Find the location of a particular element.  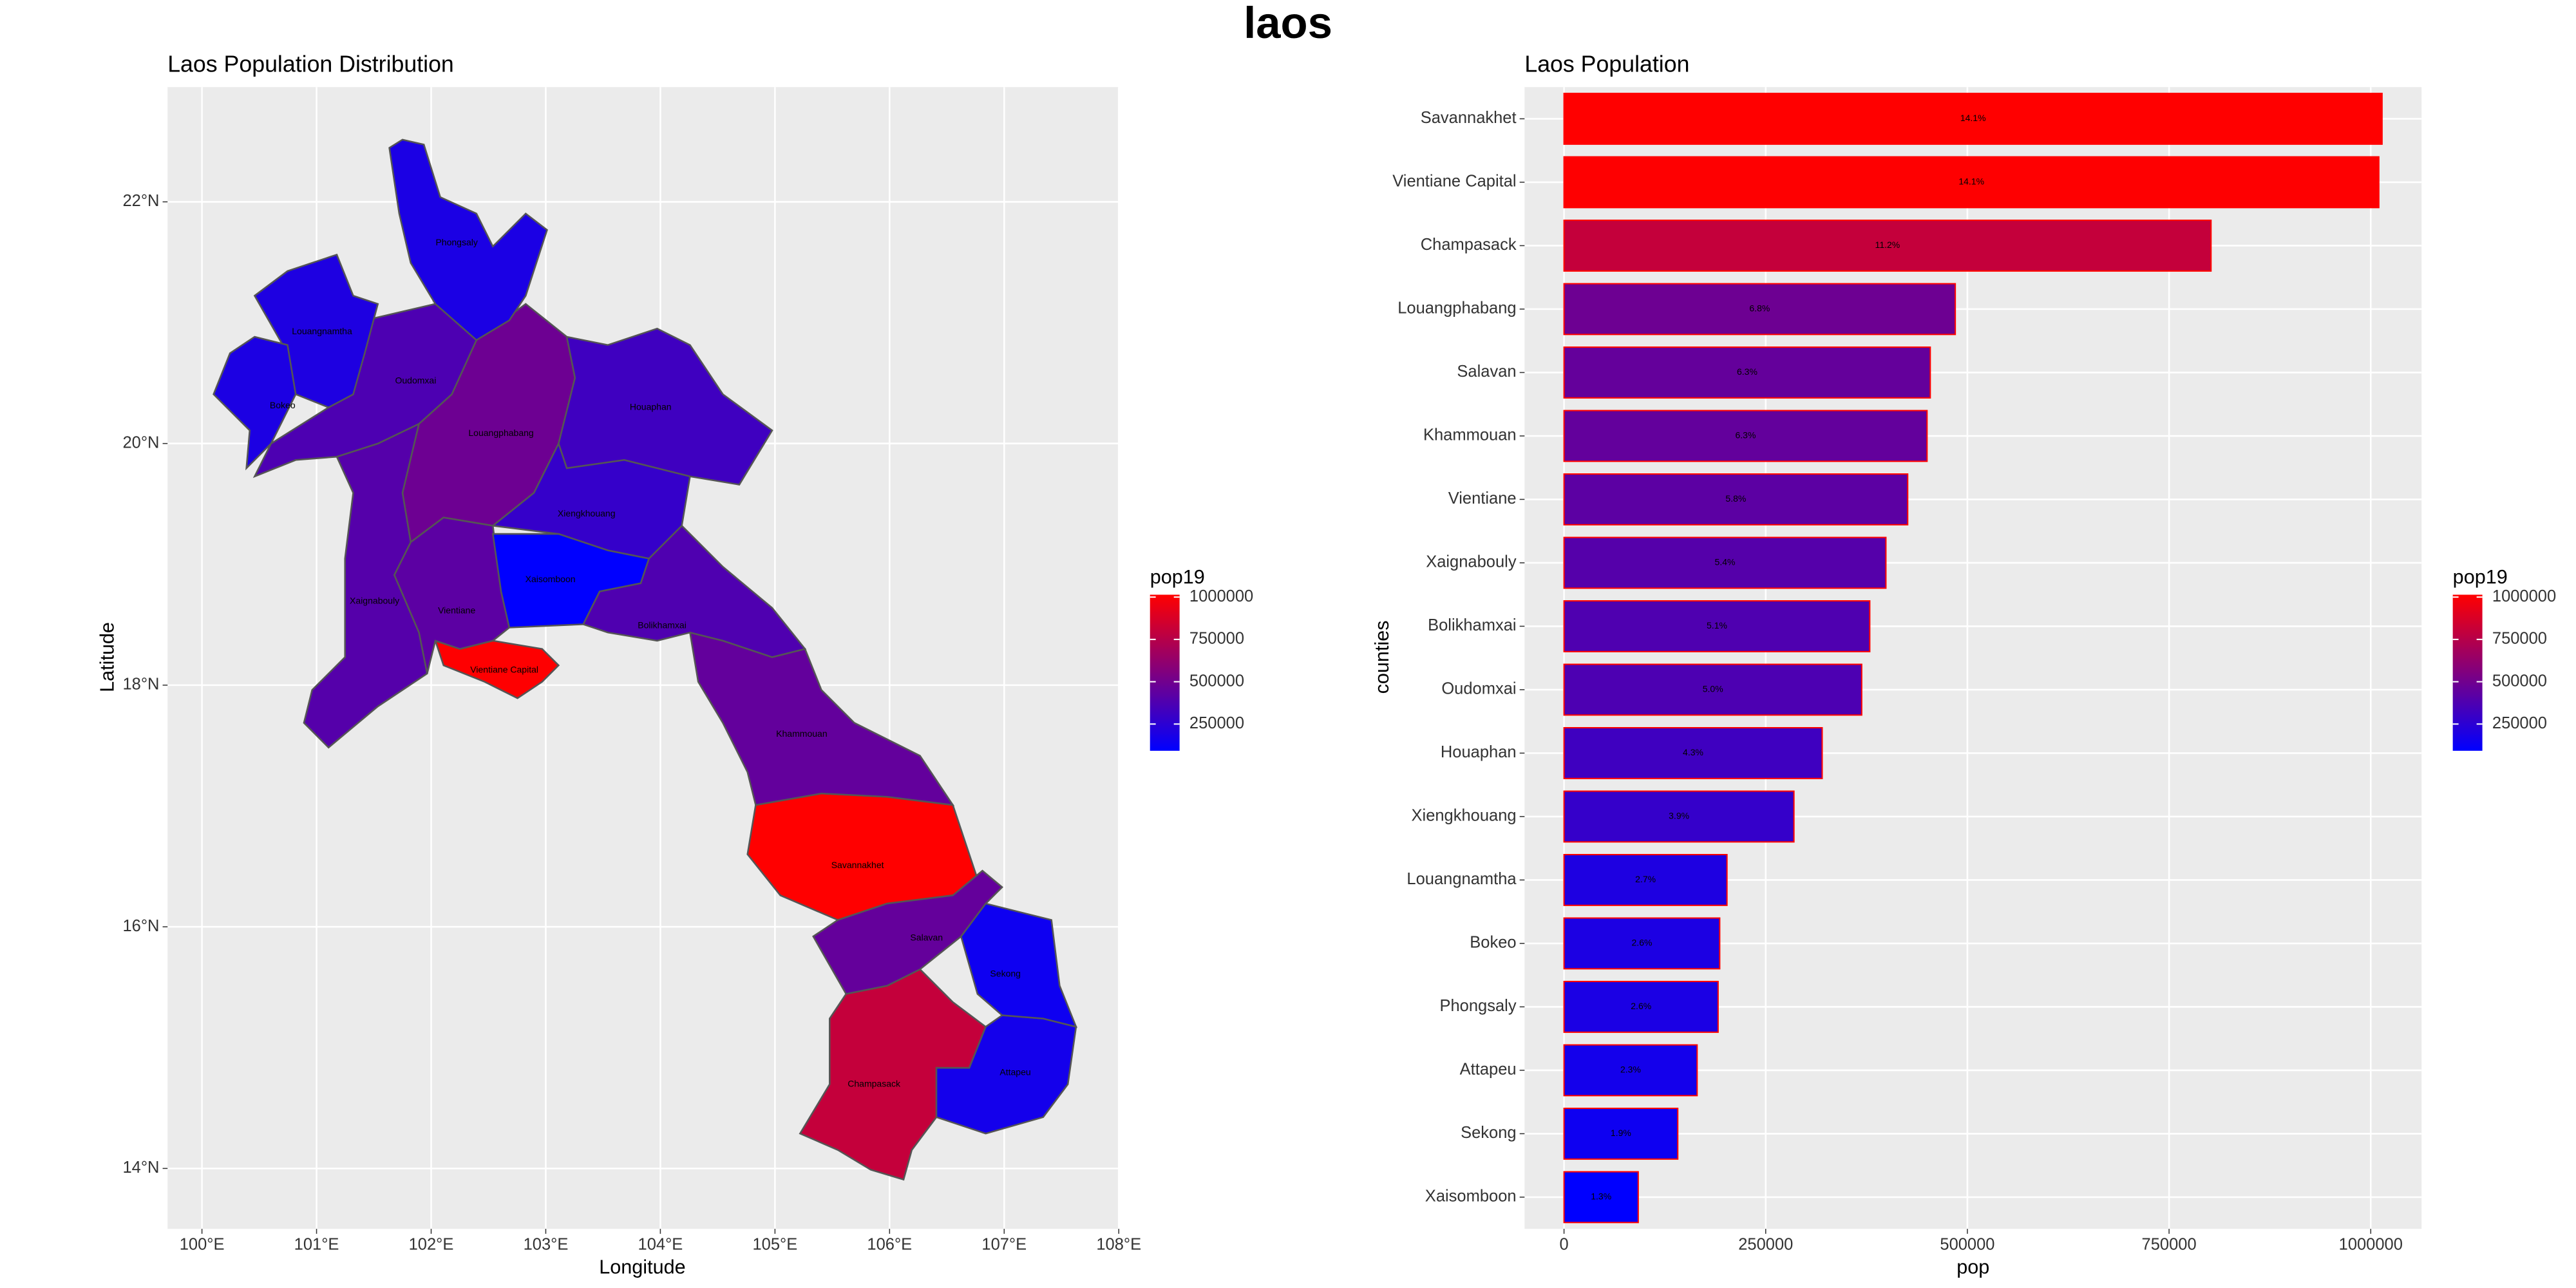

province-label: Salavan is located at coordinates (926, 937).